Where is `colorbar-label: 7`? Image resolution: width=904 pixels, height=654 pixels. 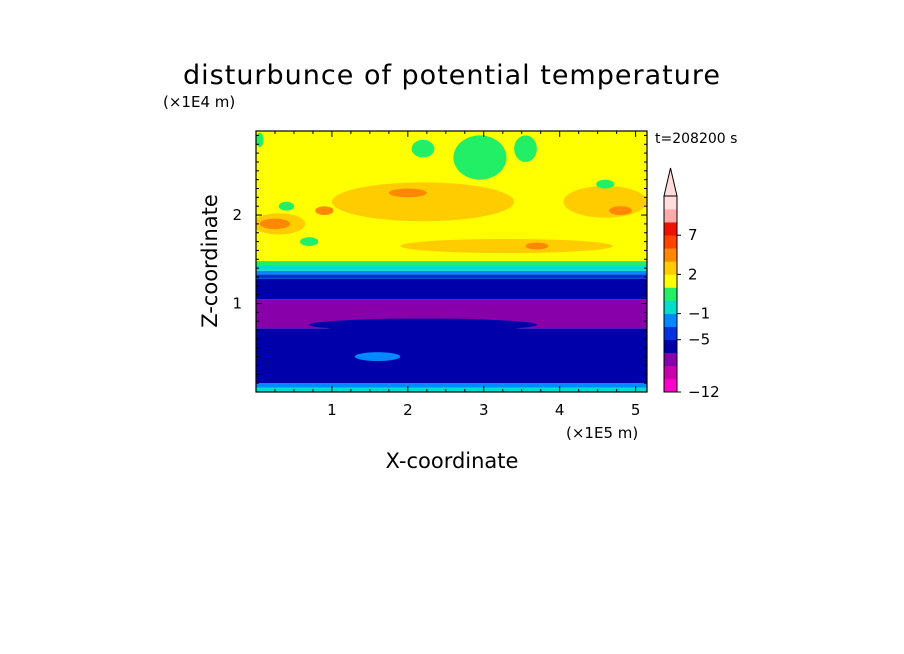
colorbar-label: 7 is located at coordinates (693, 235).